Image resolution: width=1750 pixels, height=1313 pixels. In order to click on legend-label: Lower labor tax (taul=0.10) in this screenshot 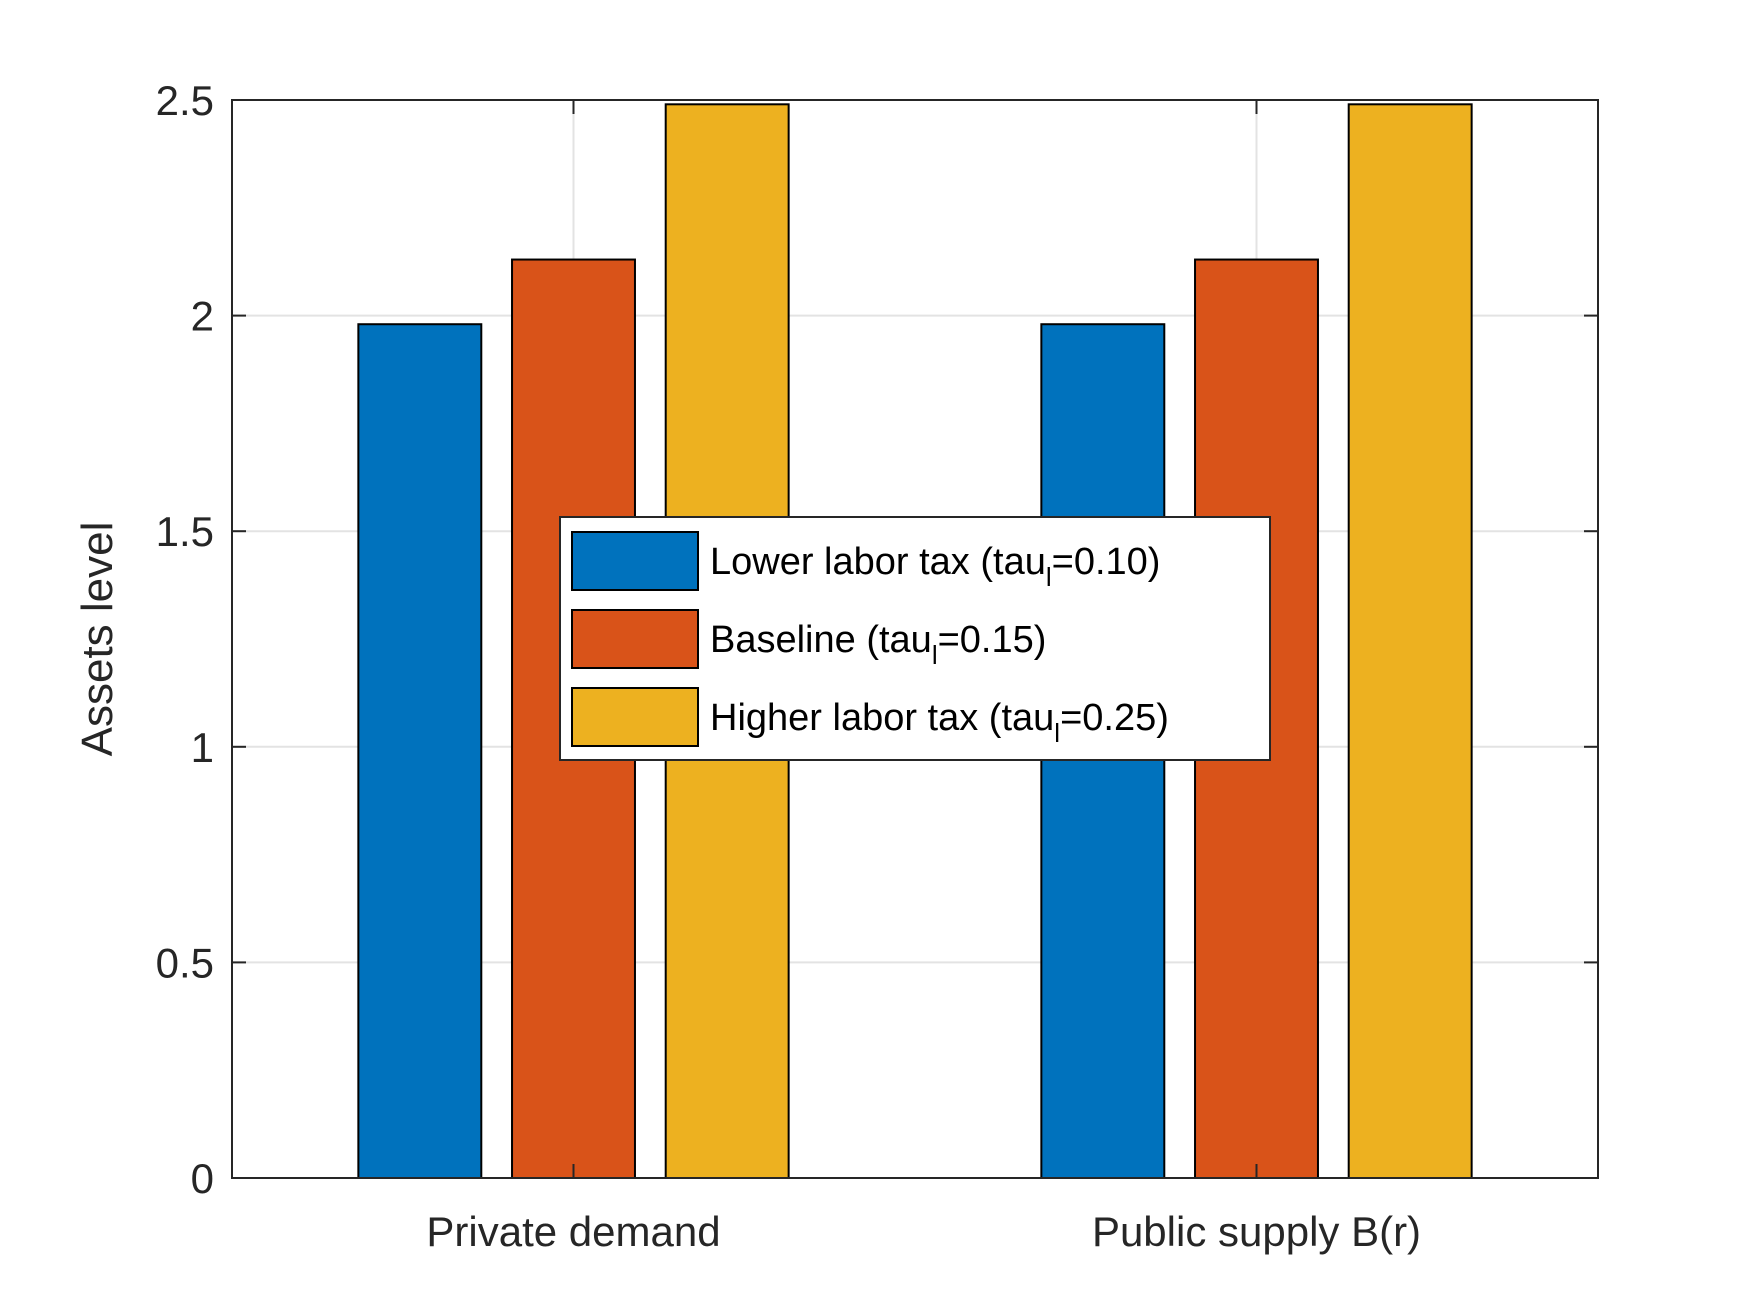, I will do `click(935, 566)`.